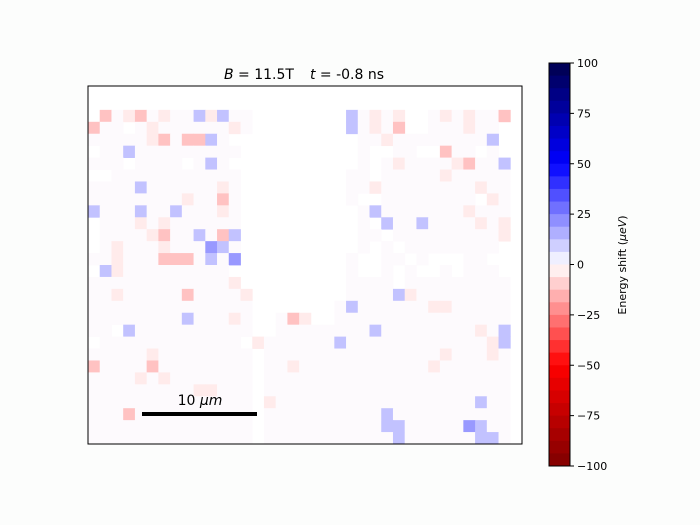 This screenshot has height=525, width=700. What do you see at coordinates (211, 401) in the screenshot?
I see `scale-bar-unit: μm` at bounding box center [211, 401].